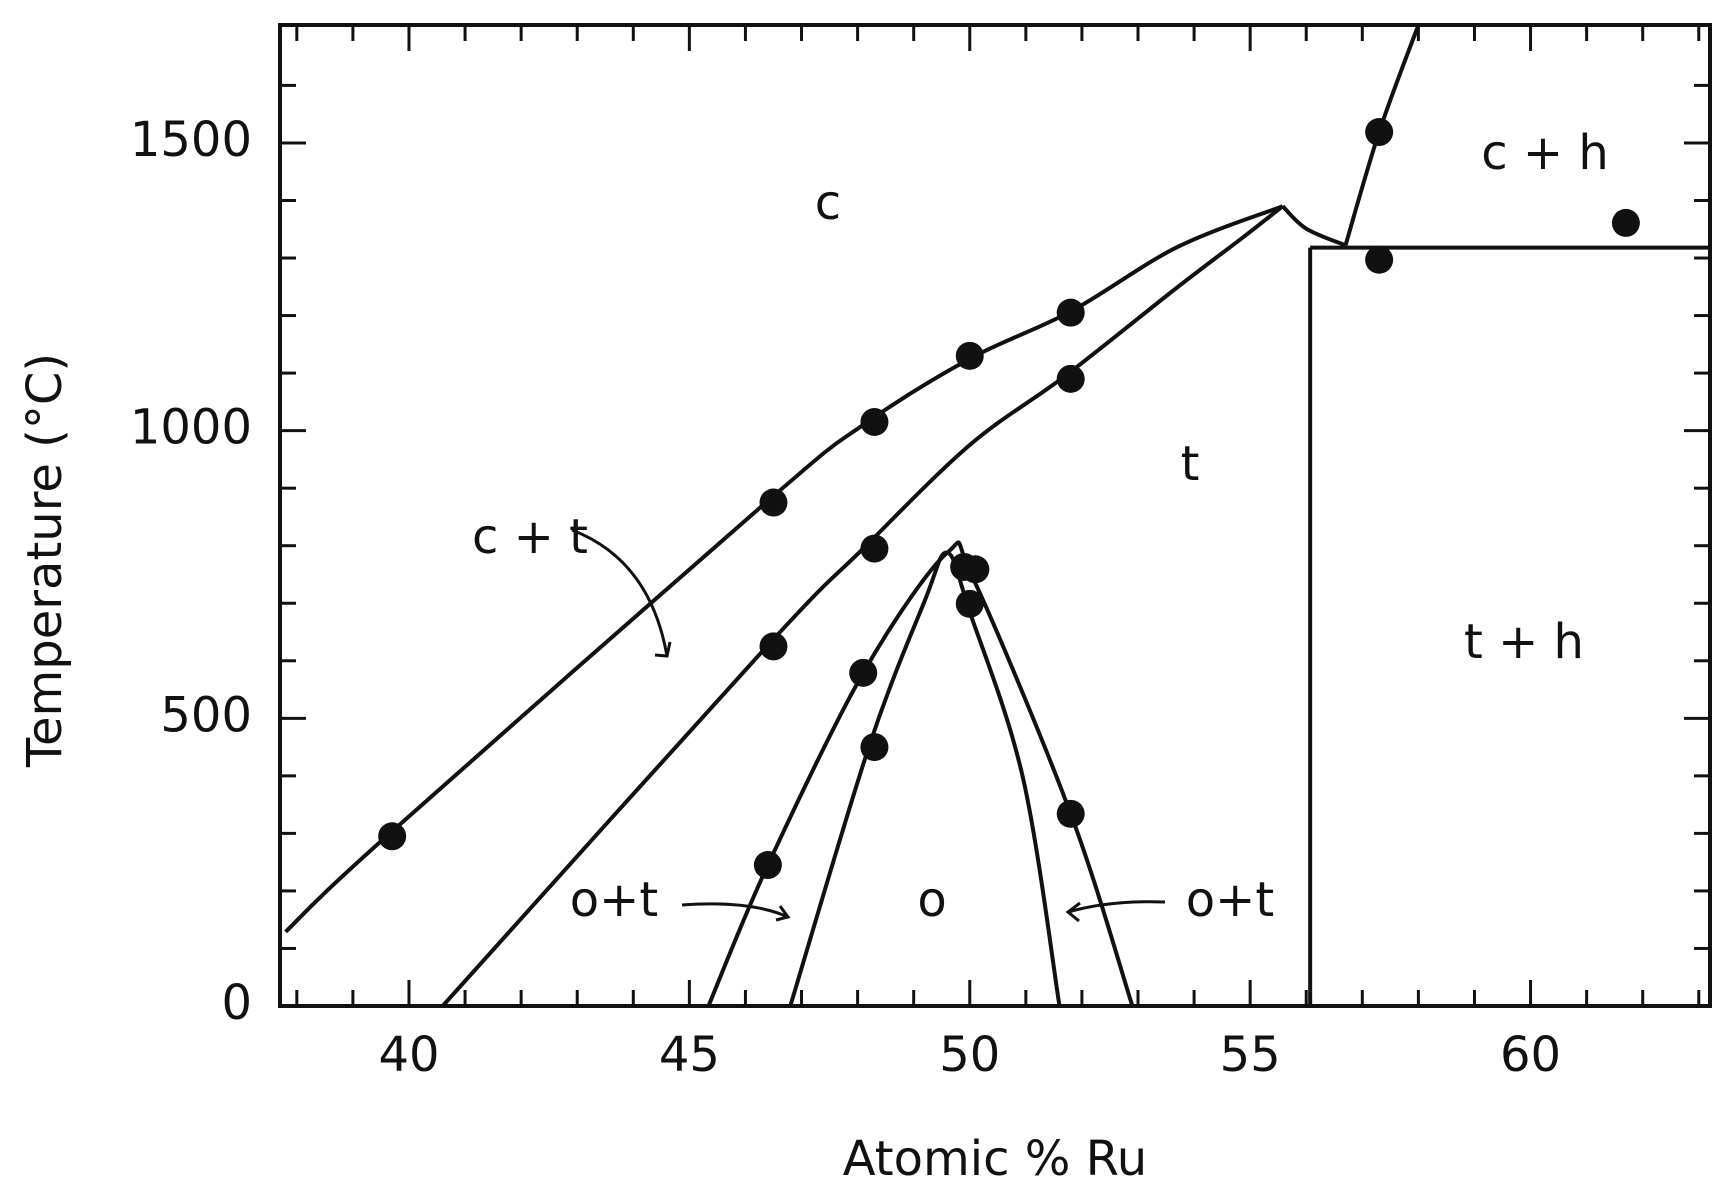 The height and width of the screenshot is (1192, 1735). I want to click on y-tick-label: 1500, so click(191, 140).